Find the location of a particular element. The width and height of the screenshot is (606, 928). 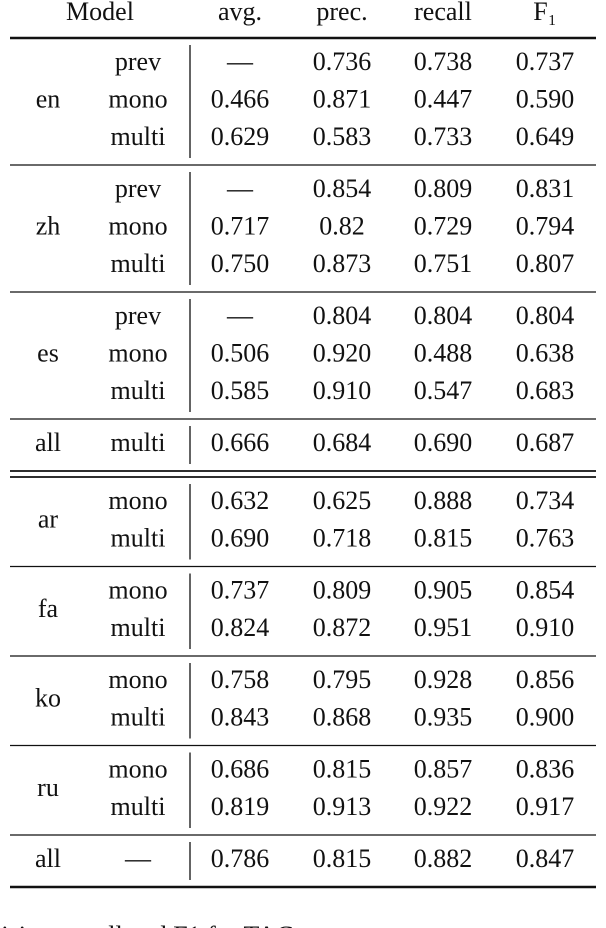

value-cell: 0.913 is located at coordinates (342, 806).